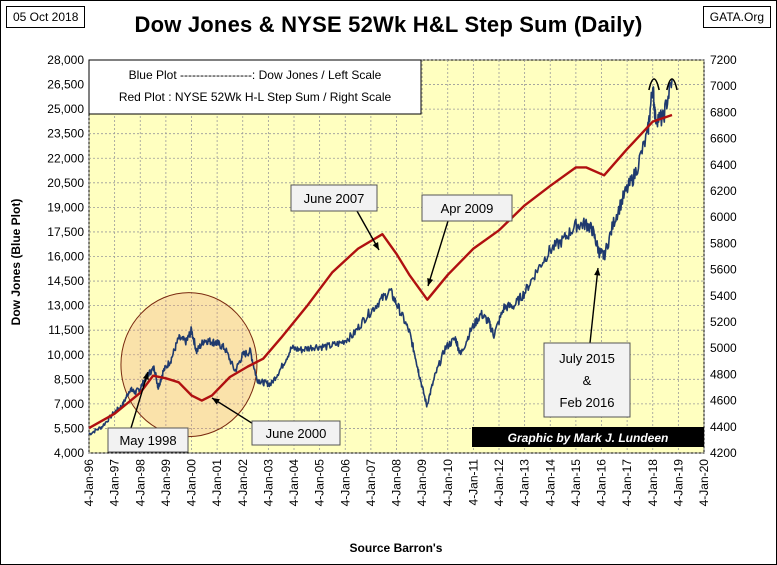 The width and height of the screenshot is (777, 565). I want to click on y-left-tick-label: 17,500, so click(65, 232).